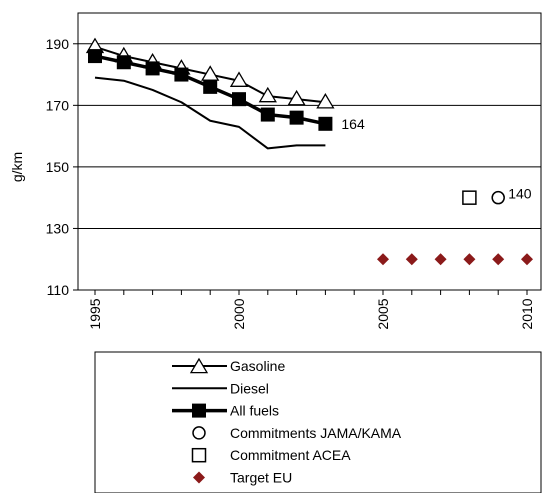  Describe the element at coordinates (199, 455) in the screenshot. I see `legend-marker-commitment-acea` at that location.